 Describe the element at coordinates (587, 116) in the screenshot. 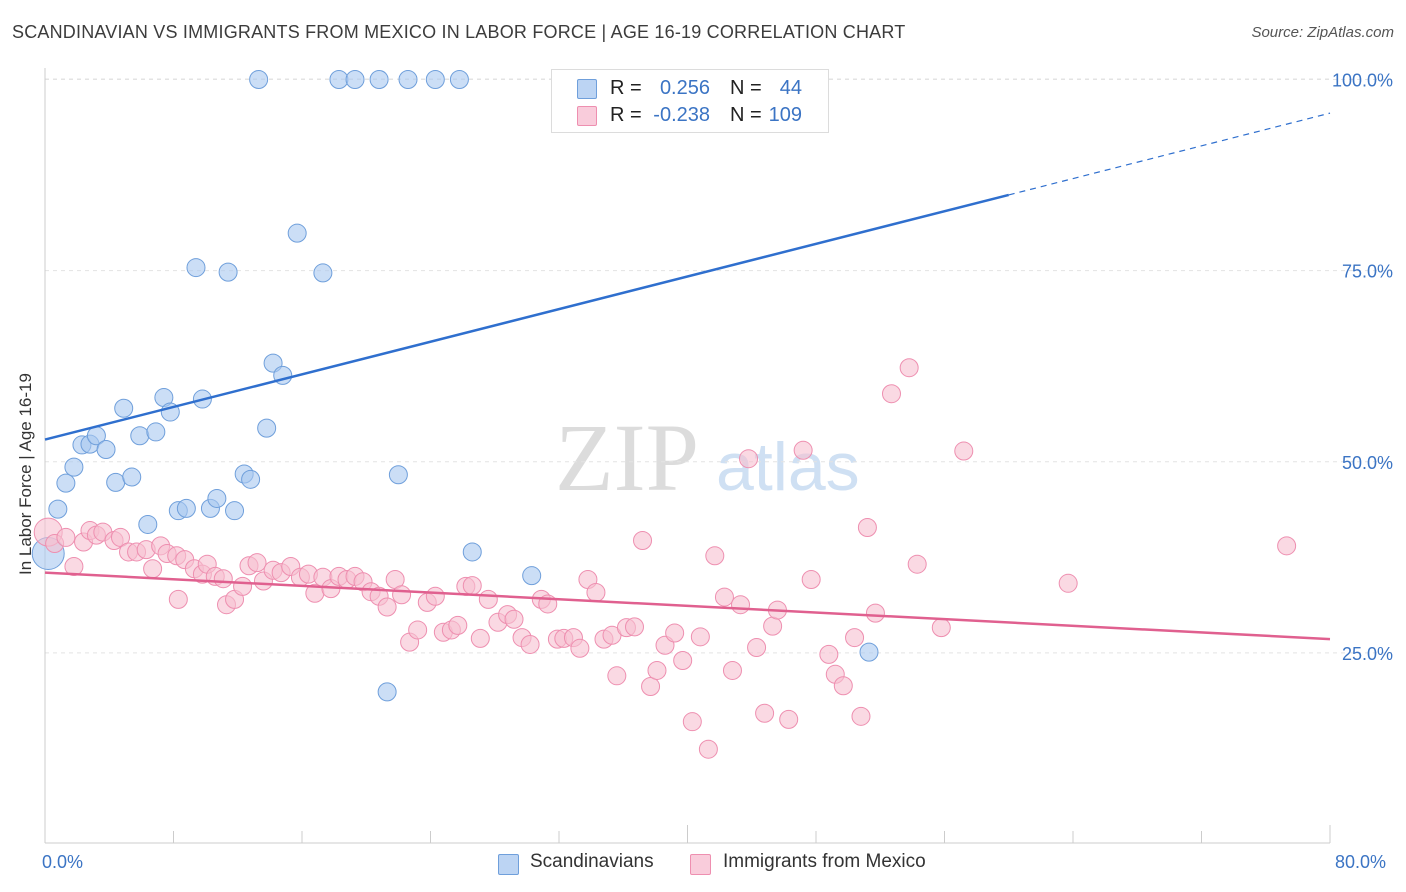

I see `legend-swatch-pink` at that location.